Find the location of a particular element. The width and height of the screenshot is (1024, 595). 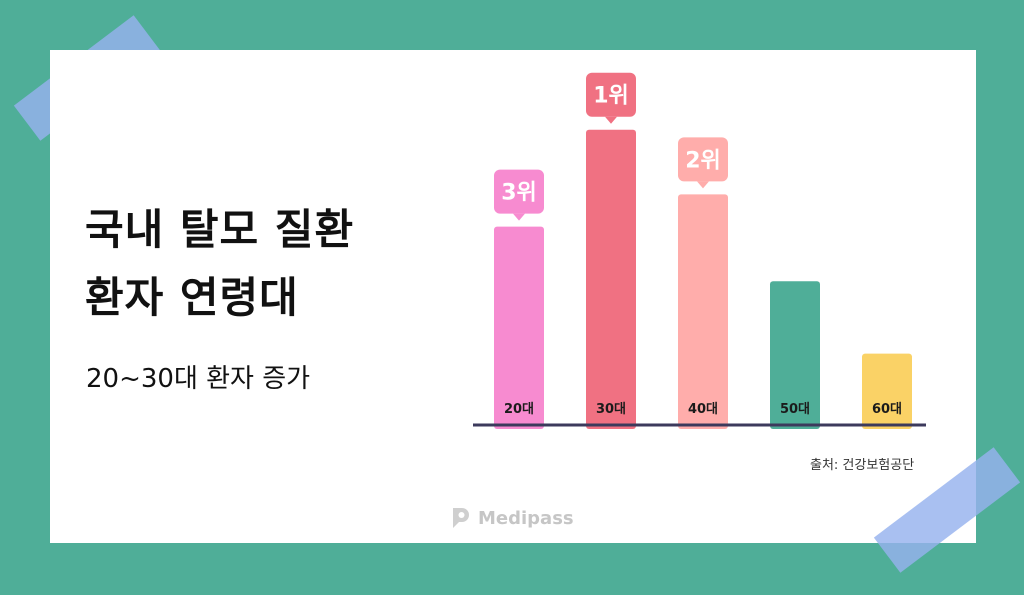

x-tick-label: 60대 is located at coordinates (887, 409).